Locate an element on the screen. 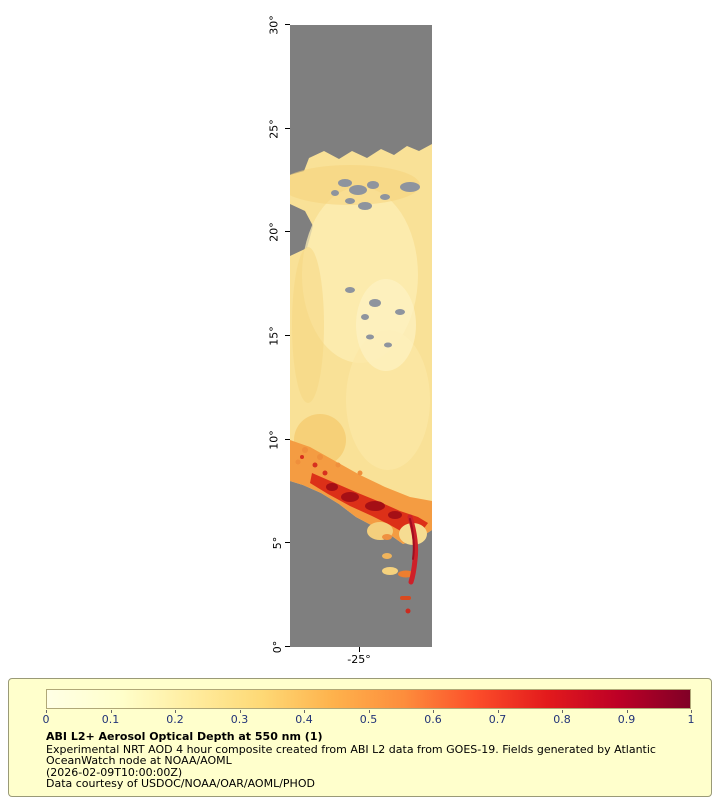  aod-texture is located at coordinates (360, 317).